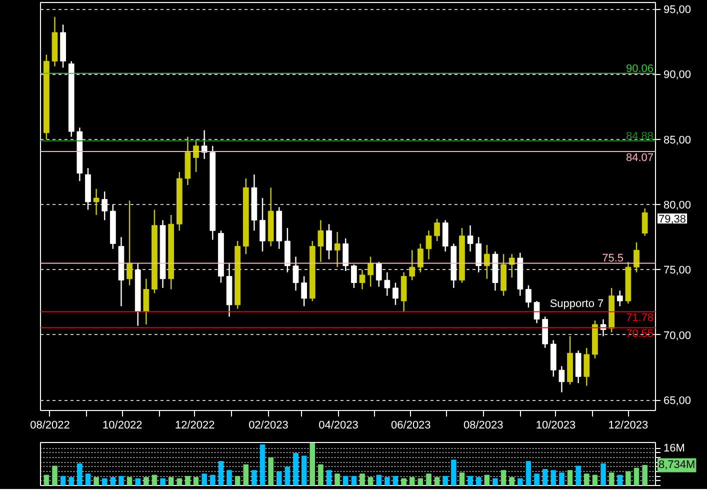 The width and height of the screenshot is (707, 490). Describe the element at coordinates (678, 140) in the screenshot. I see `y-tick-label: 85,00` at that location.